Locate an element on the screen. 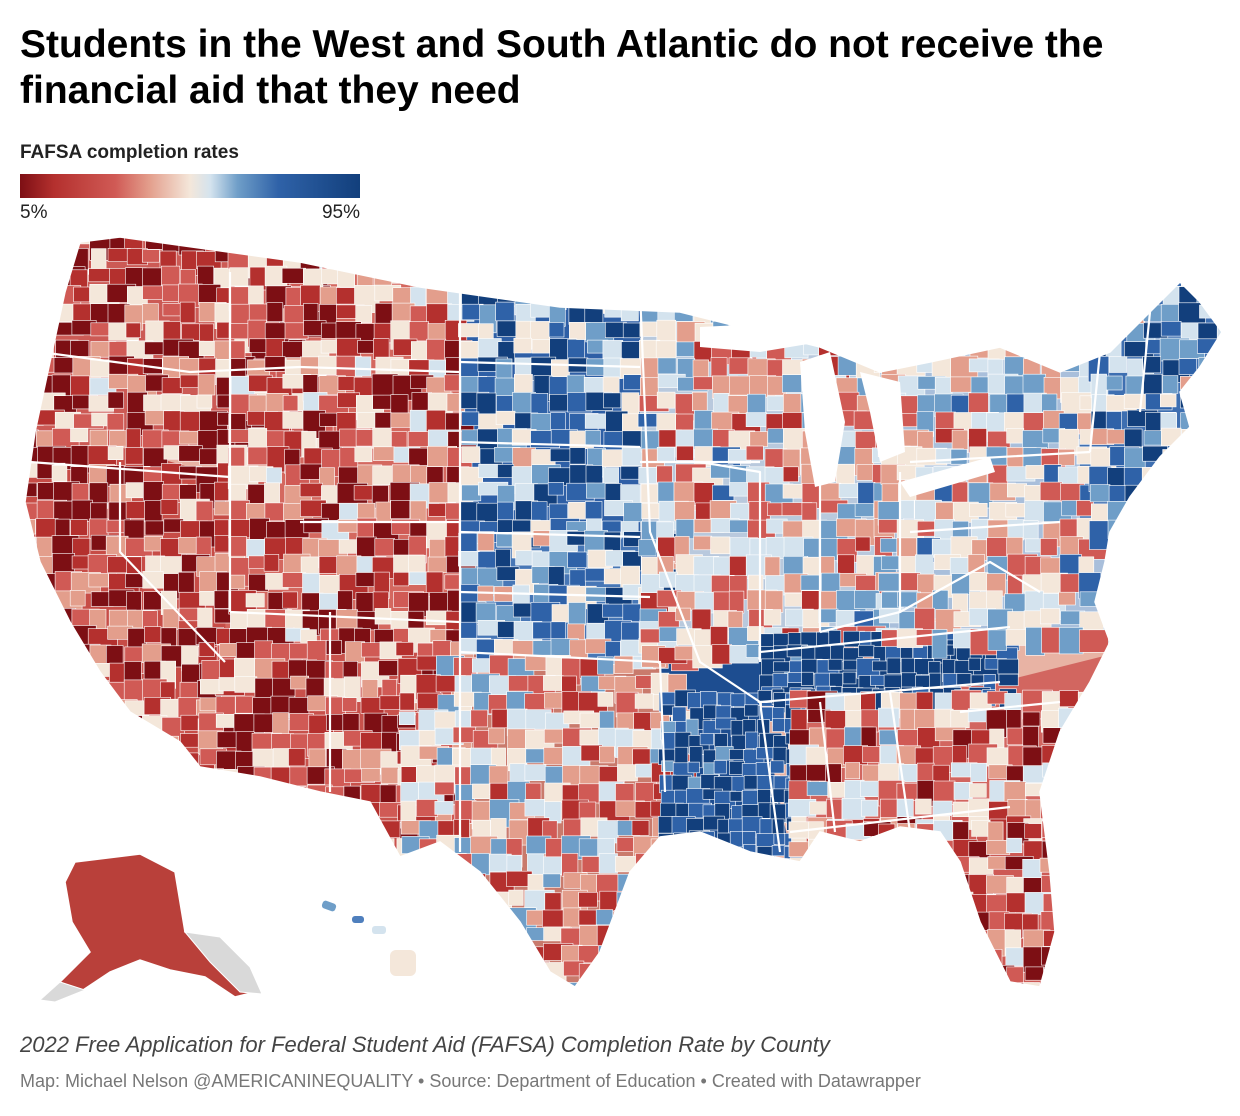 The image size is (1240, 1116). legend-labels: 5% 95% is located at coordinates (190, 210).